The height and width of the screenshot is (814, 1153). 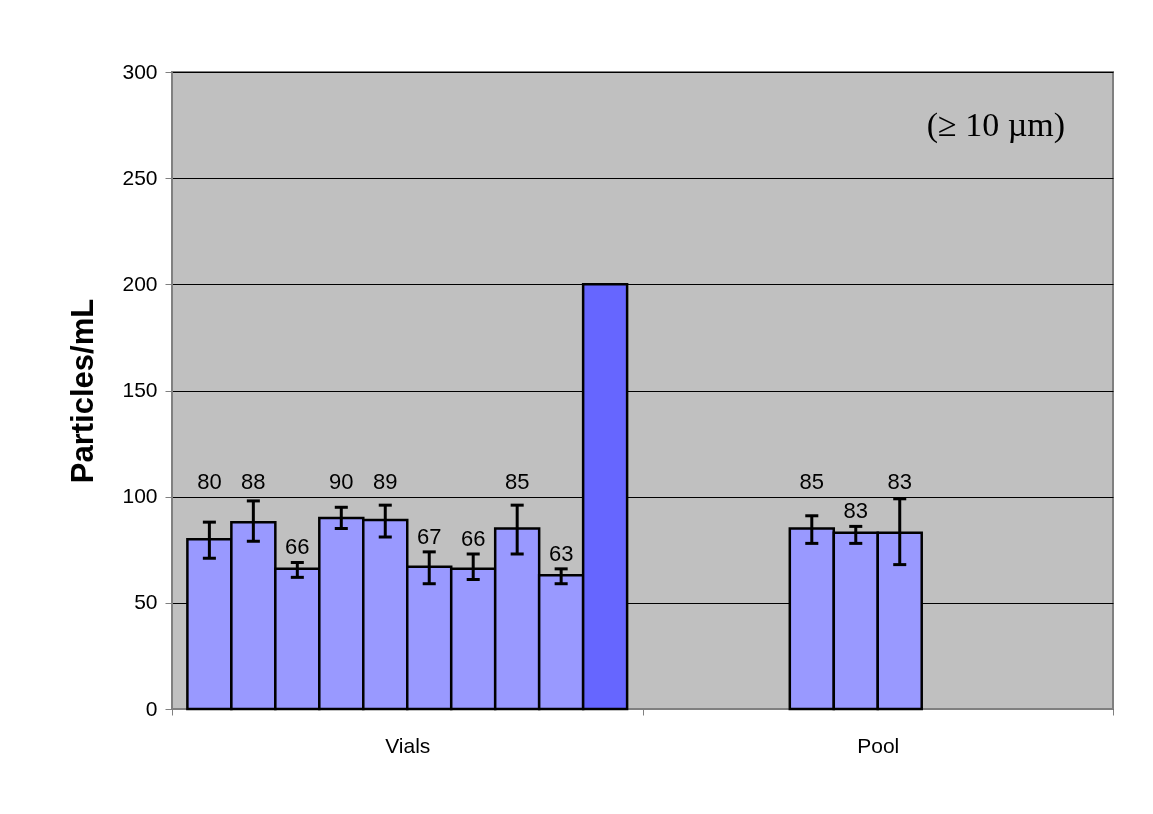 I want to click on y-tick-label: 100, so click(x=140, y=496).